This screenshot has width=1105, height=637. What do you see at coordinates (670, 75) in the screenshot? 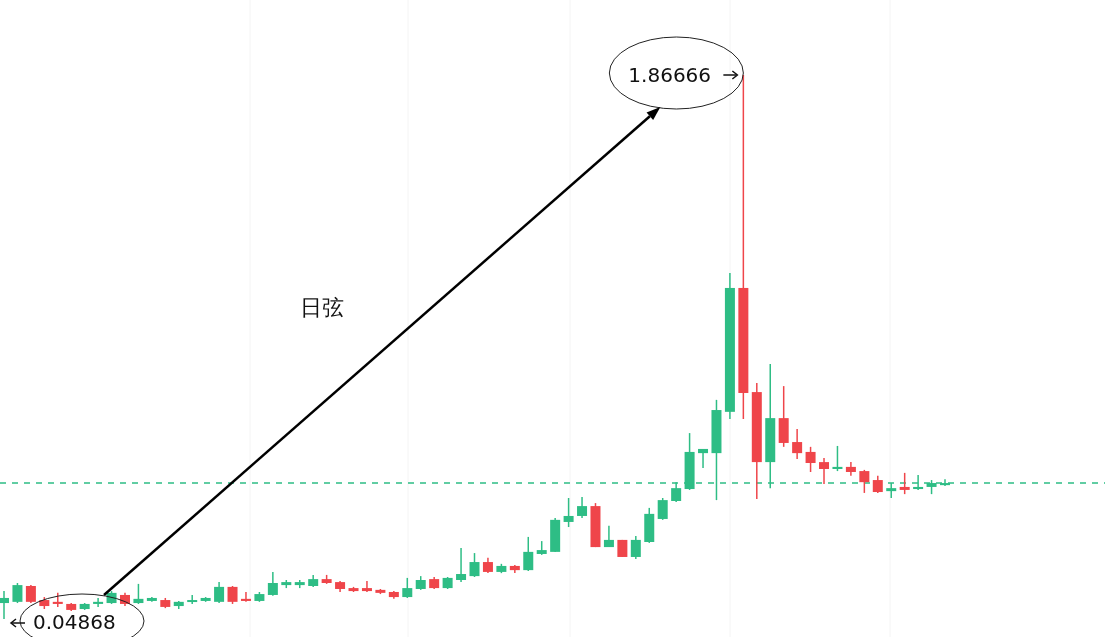
I see `annotation: 1.86666` at bounding box center [670, 75].